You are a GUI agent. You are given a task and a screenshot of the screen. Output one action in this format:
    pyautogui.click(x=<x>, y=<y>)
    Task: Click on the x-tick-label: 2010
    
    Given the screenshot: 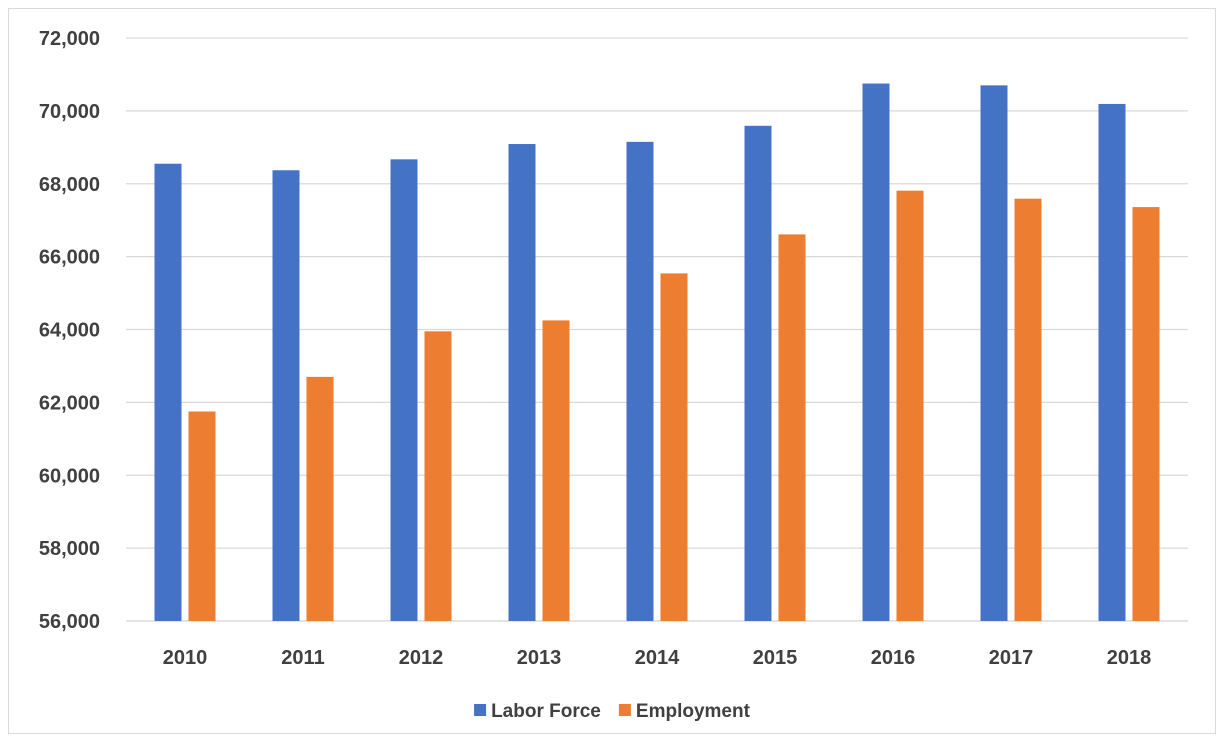 What is the action you would take?
    pyautogui.click(x=185, y=658)
    